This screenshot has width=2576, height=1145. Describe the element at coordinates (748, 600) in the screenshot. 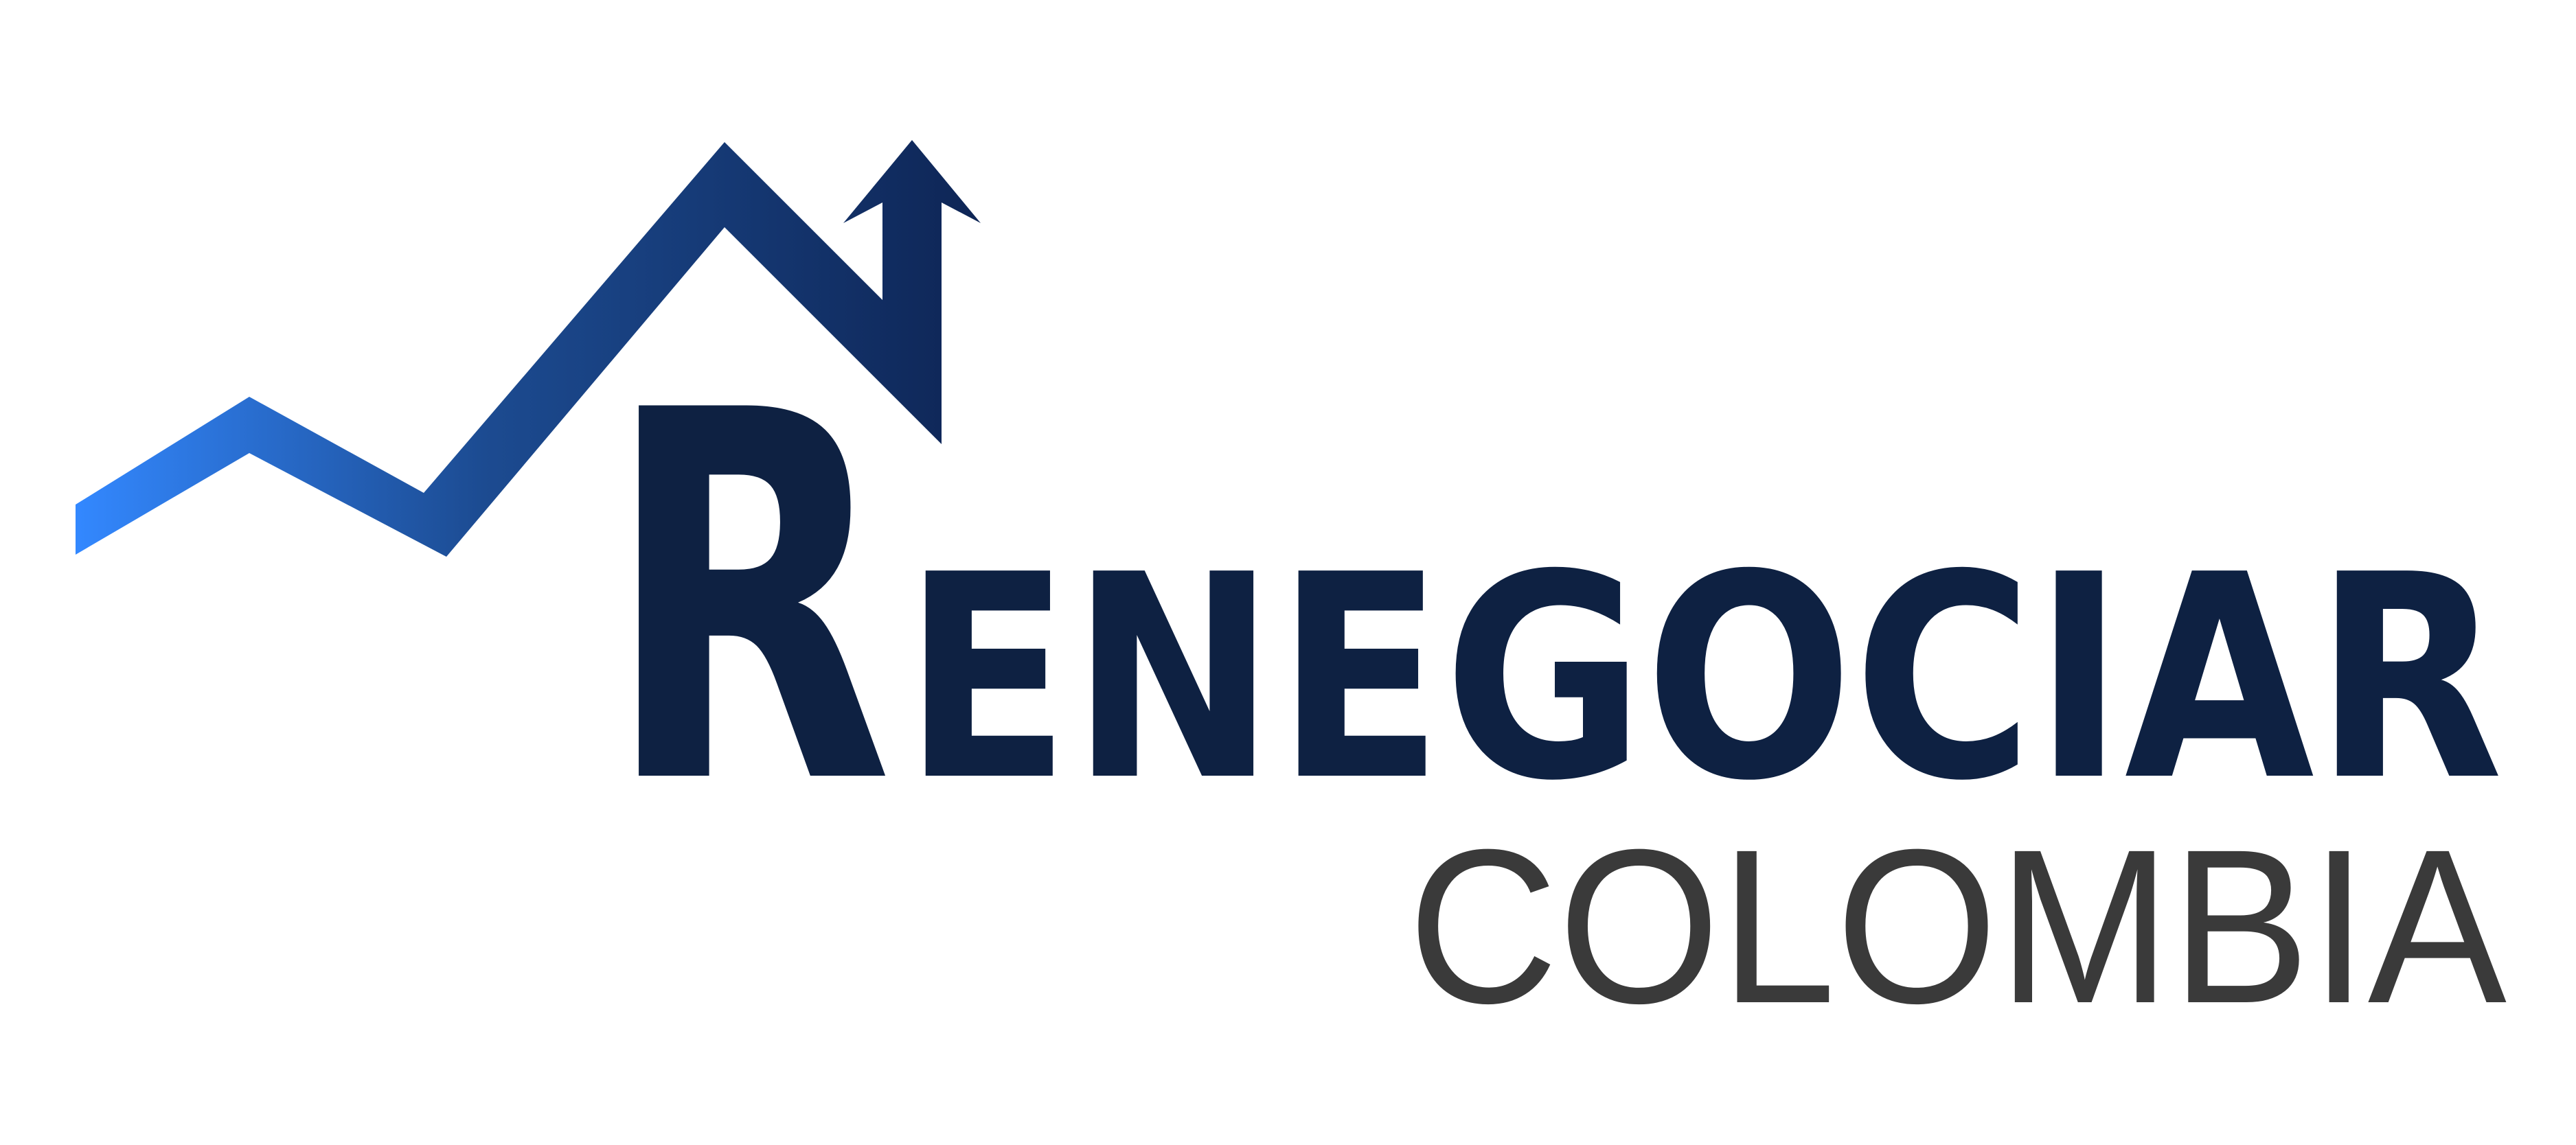

I see `brand-initial-r: R` at that location.